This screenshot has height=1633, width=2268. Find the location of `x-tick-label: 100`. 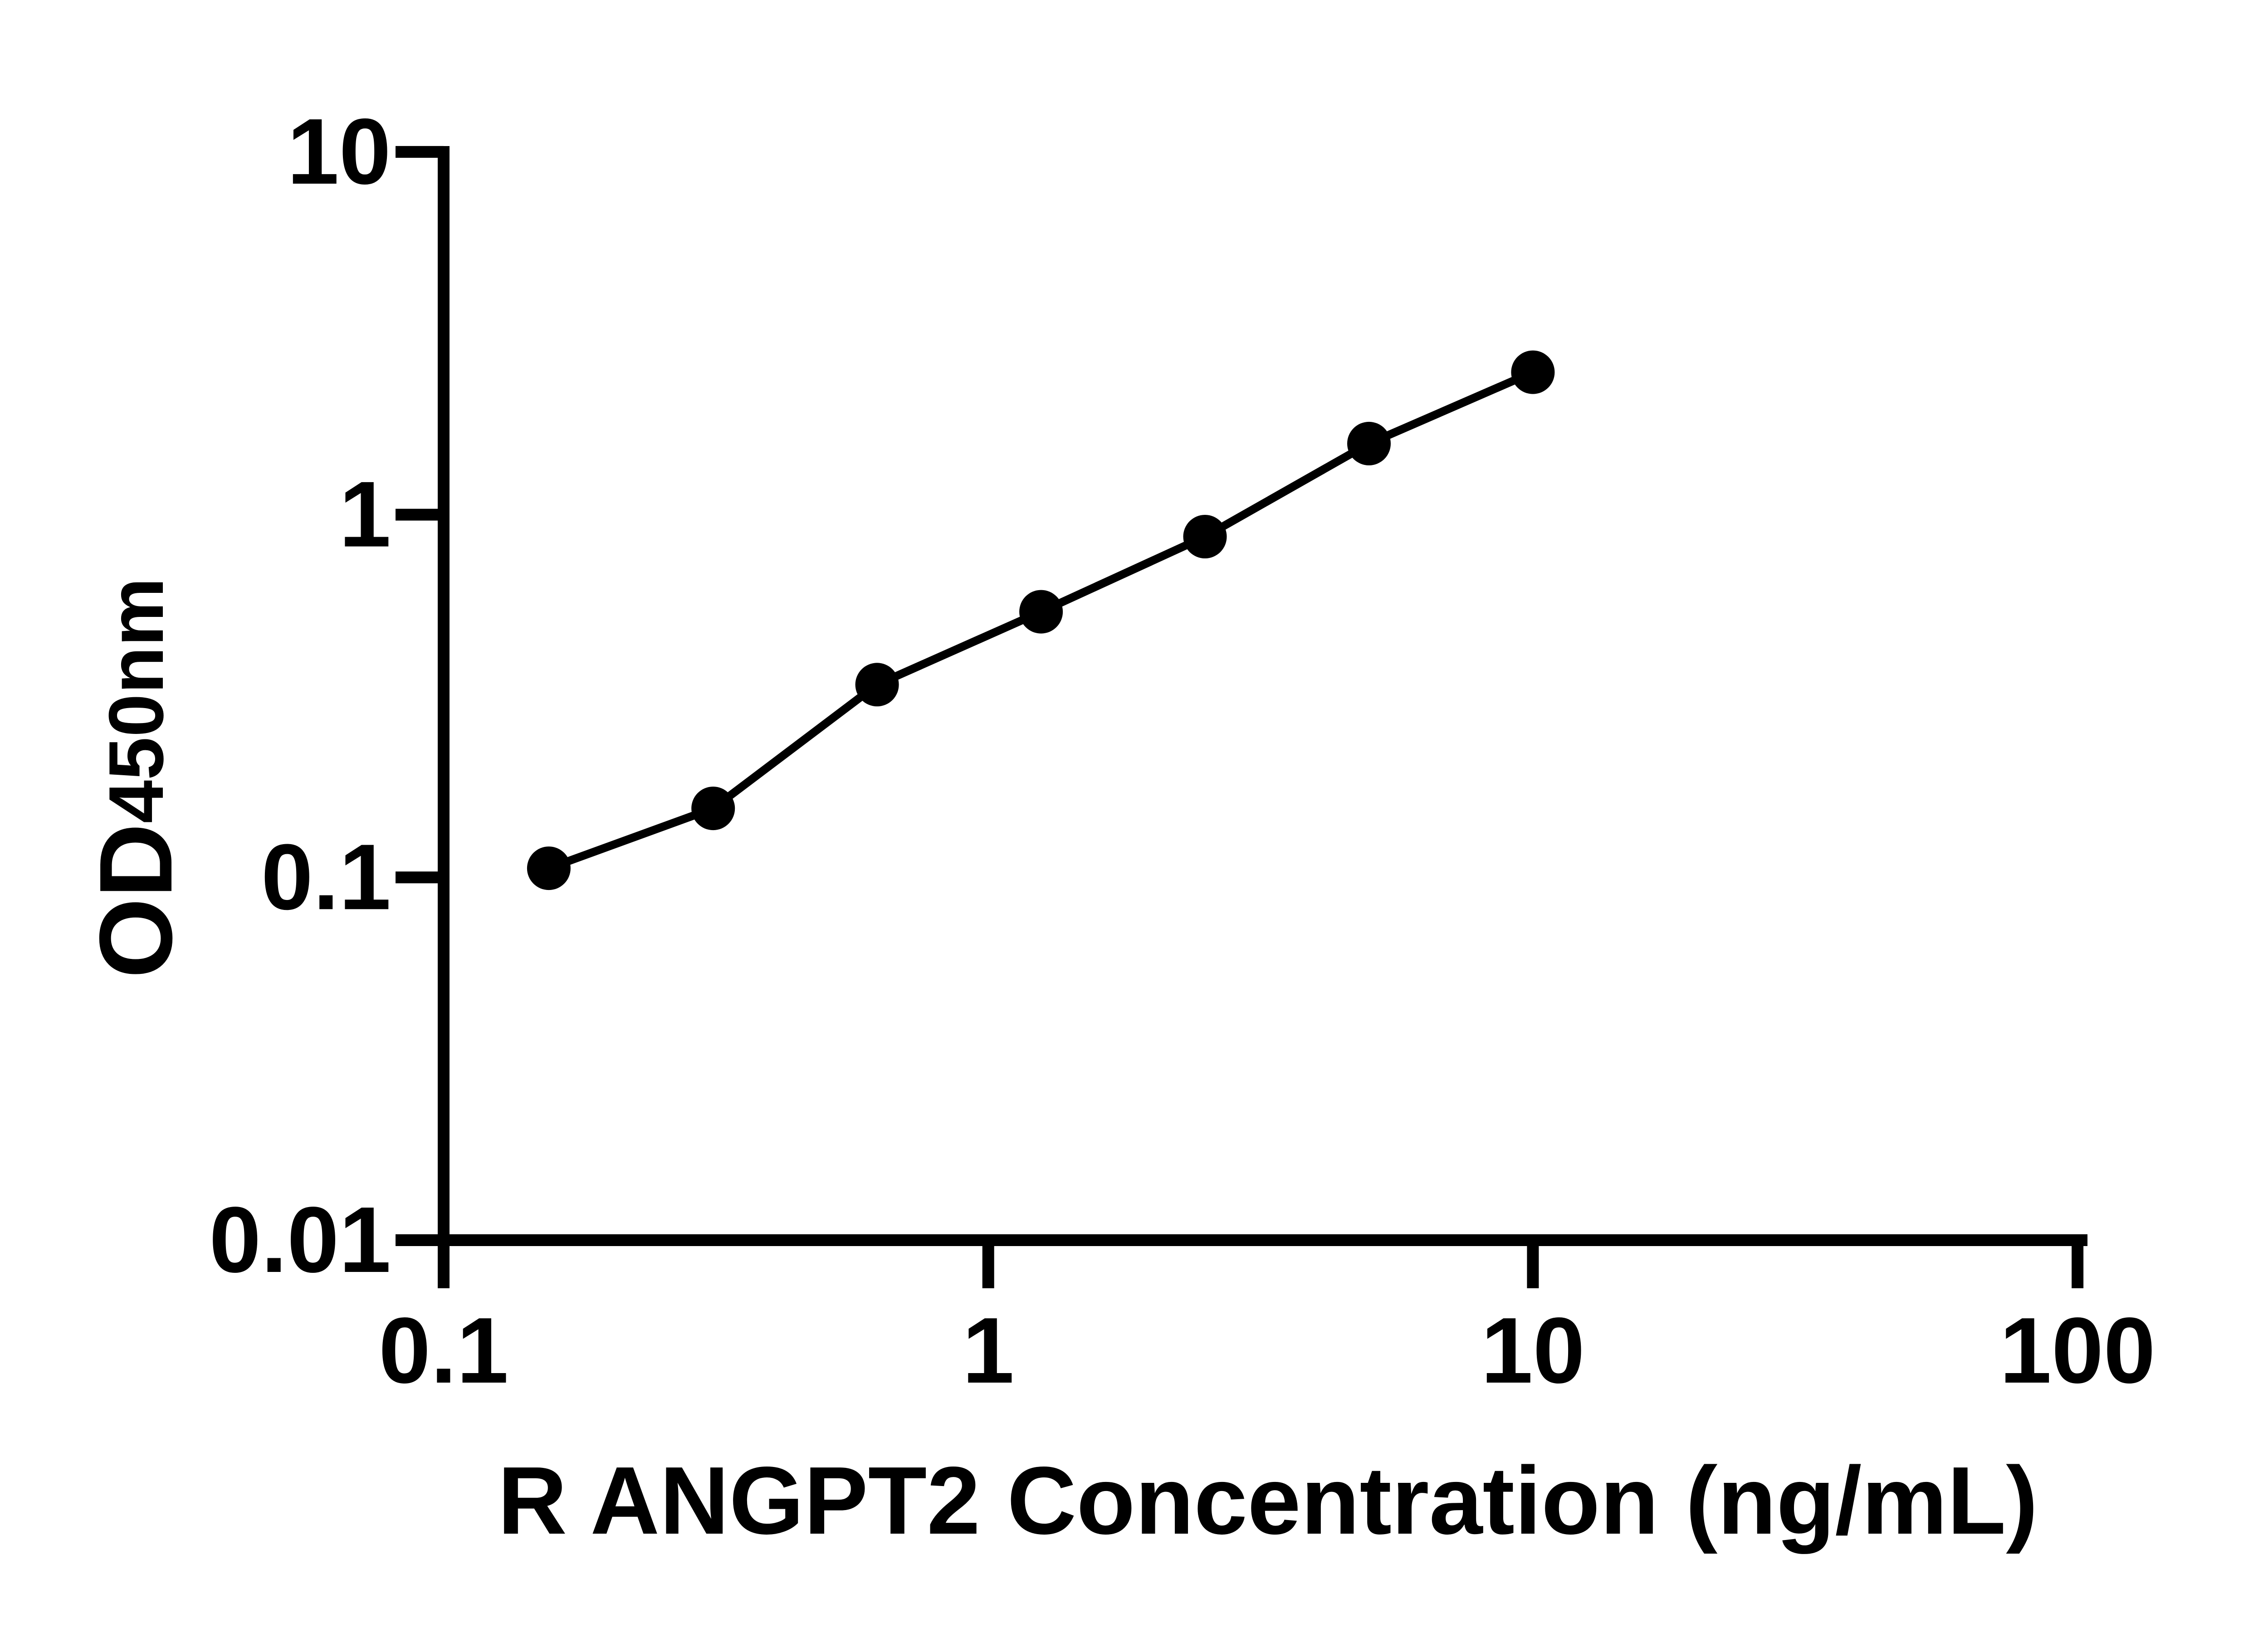

x-tick-label: 100 is located at coordinates (2078, 1350).